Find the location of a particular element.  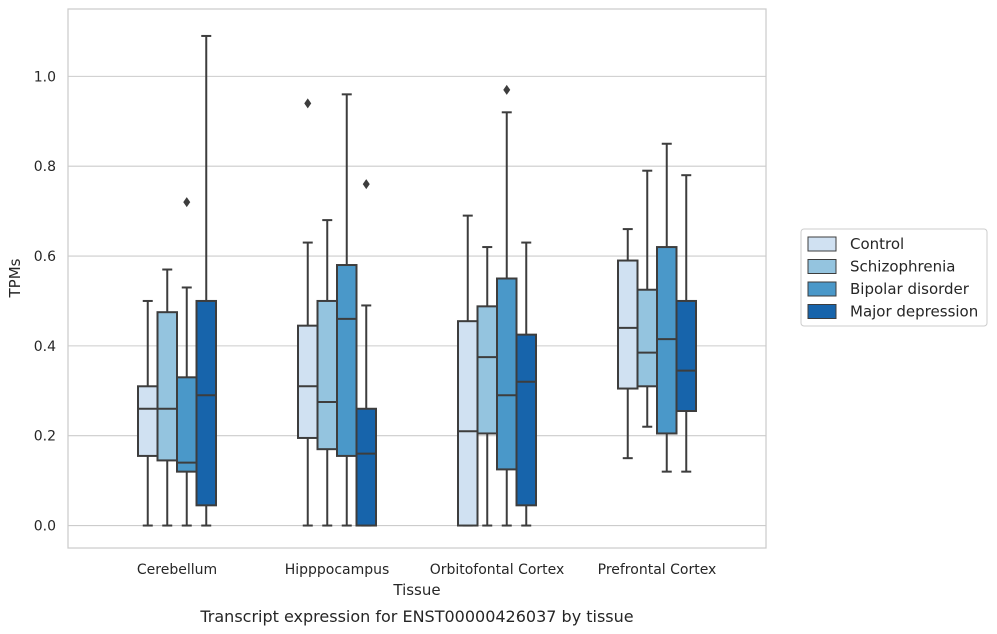

legend-item: Bipolar disorder is located at coordinates (888, 289).